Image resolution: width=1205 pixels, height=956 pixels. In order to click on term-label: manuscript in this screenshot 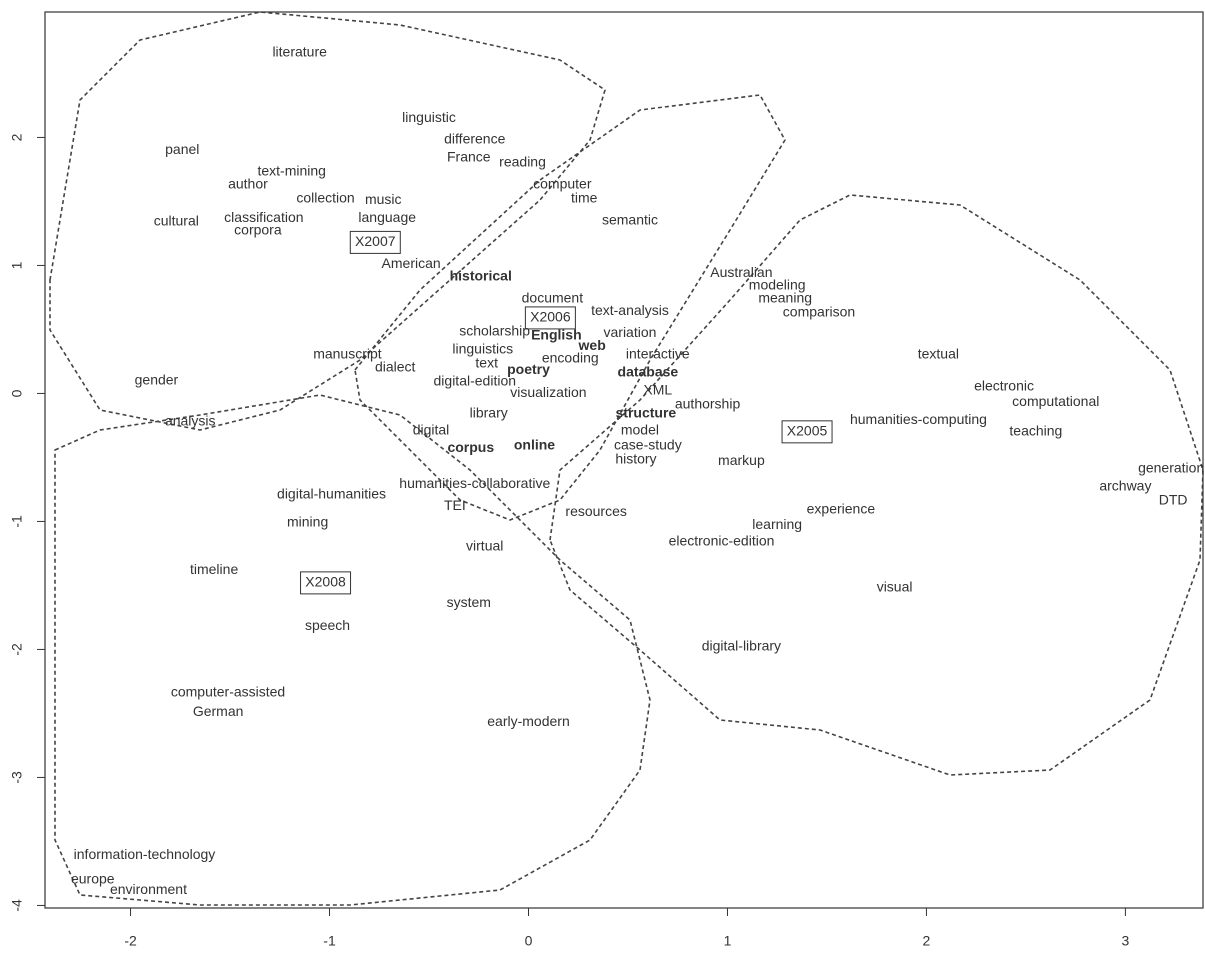, I will do `click(347, 354)`.